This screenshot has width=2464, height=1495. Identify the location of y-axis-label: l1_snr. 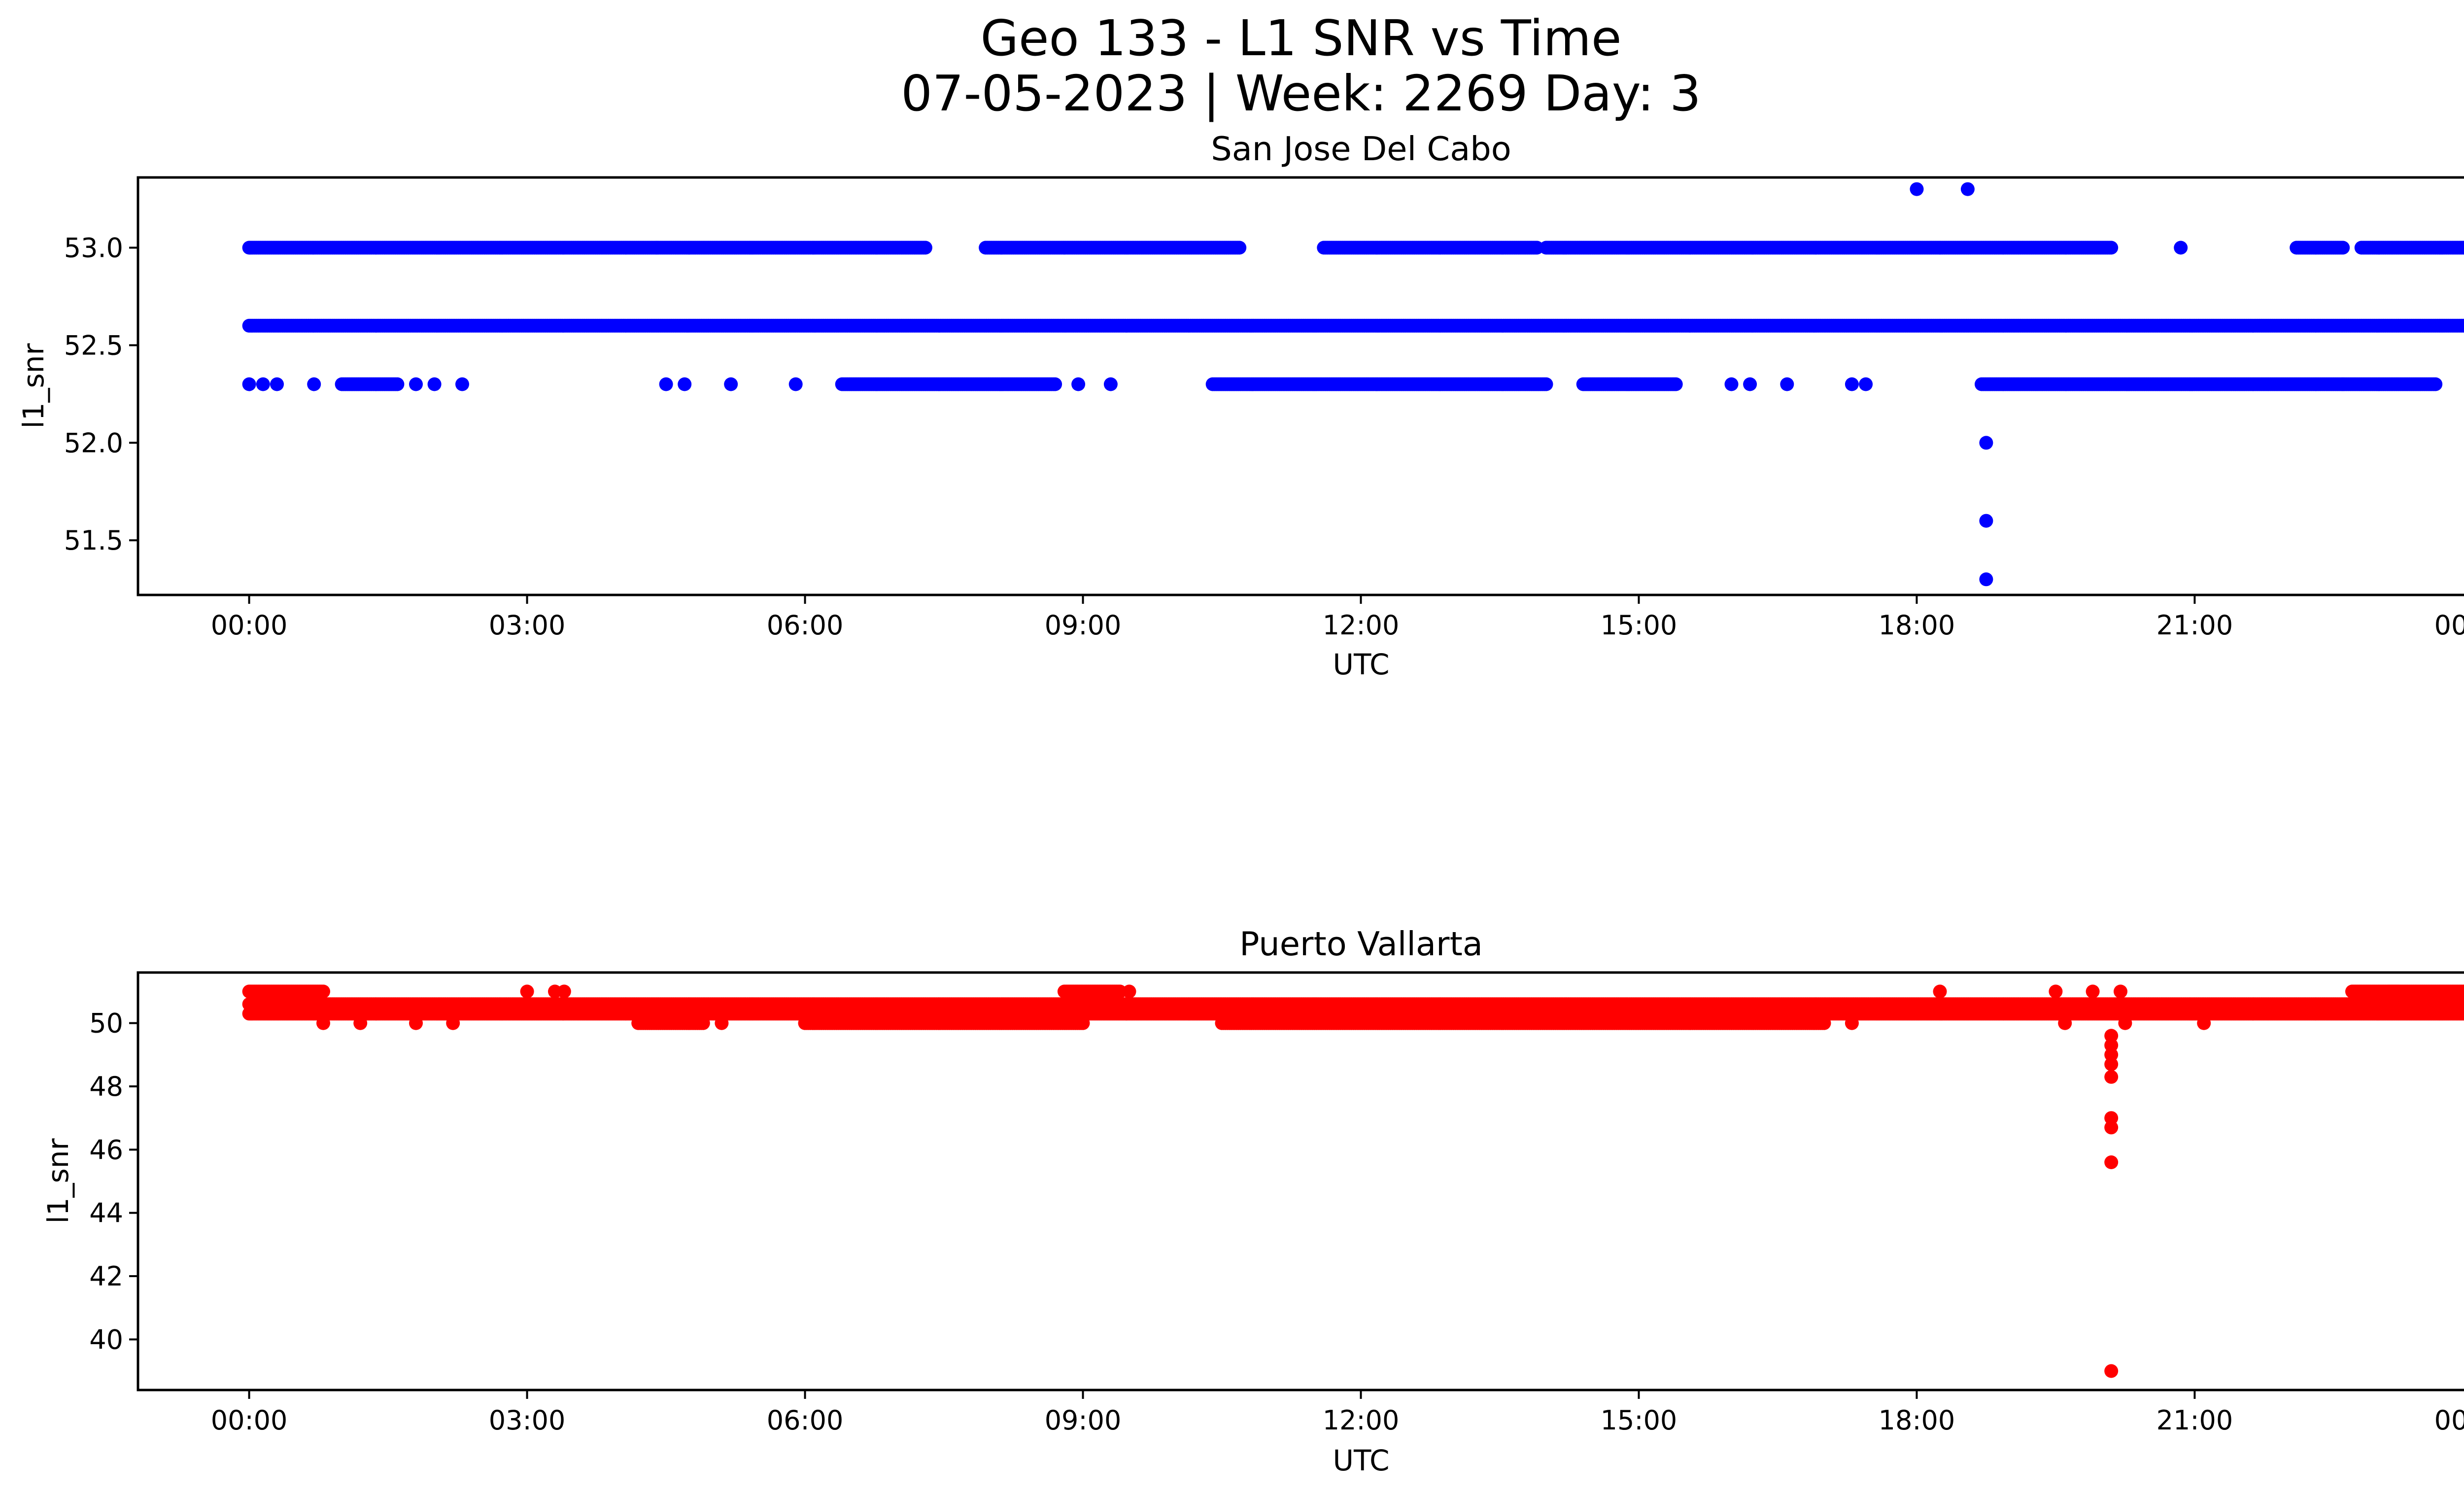
(33, 385).